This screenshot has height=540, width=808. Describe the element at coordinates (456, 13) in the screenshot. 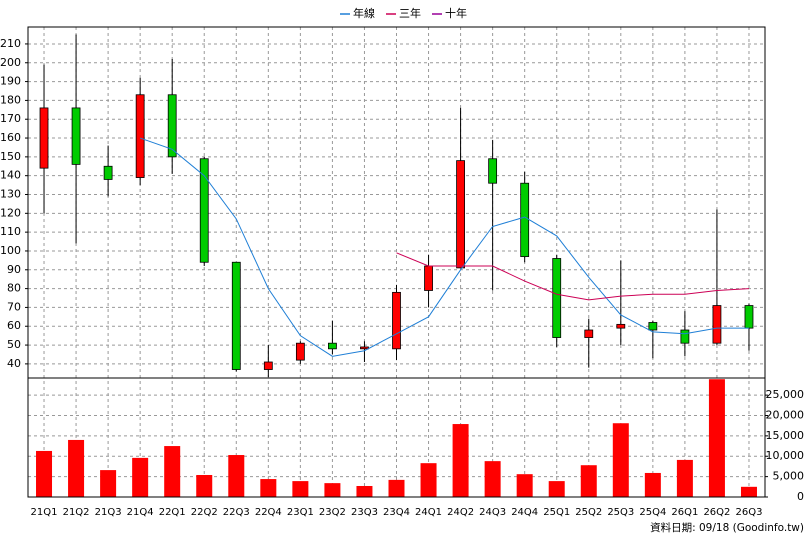

I see `legend-label: 十年` at that location.